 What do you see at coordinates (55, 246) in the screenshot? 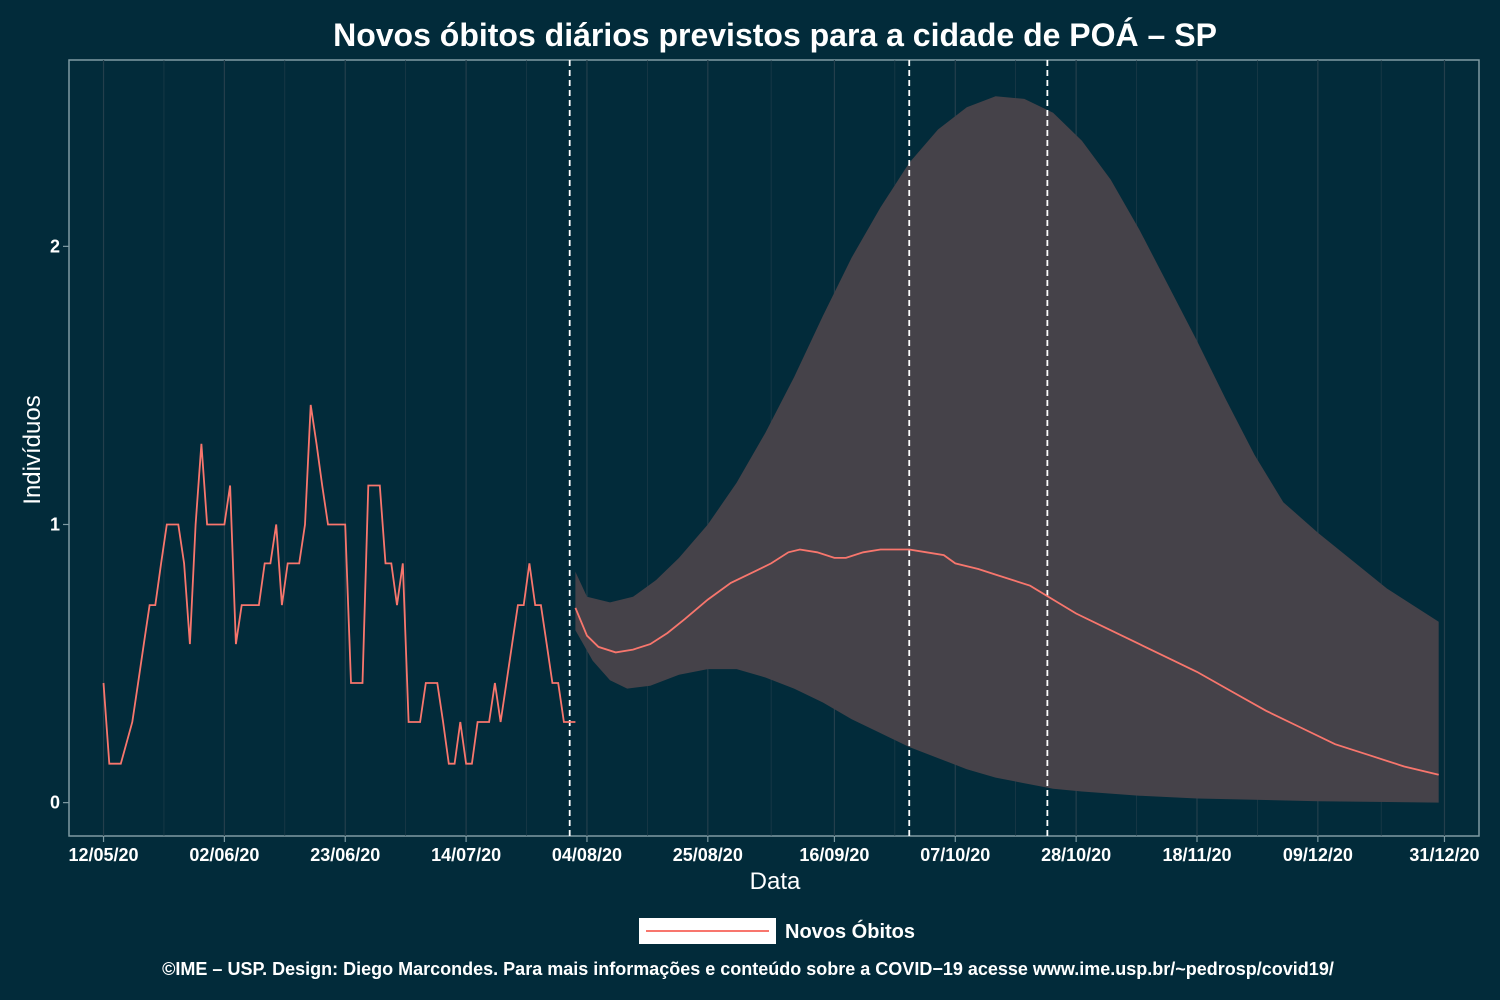
I see `y-tick-label: 2` at bounding box center [55, 246].